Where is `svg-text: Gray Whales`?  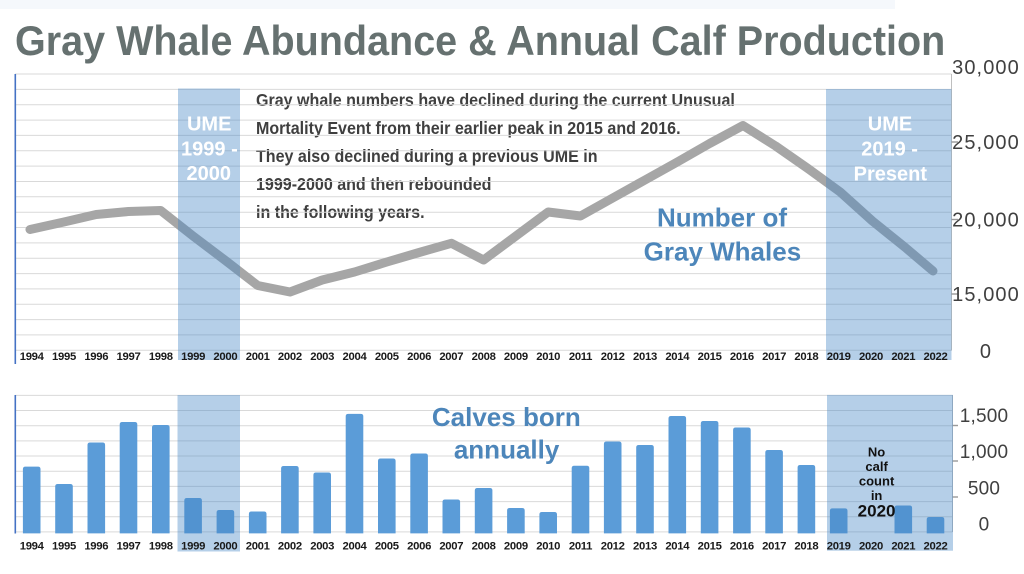
svg-text: Gray Whales is located at coordinates (723, 252).